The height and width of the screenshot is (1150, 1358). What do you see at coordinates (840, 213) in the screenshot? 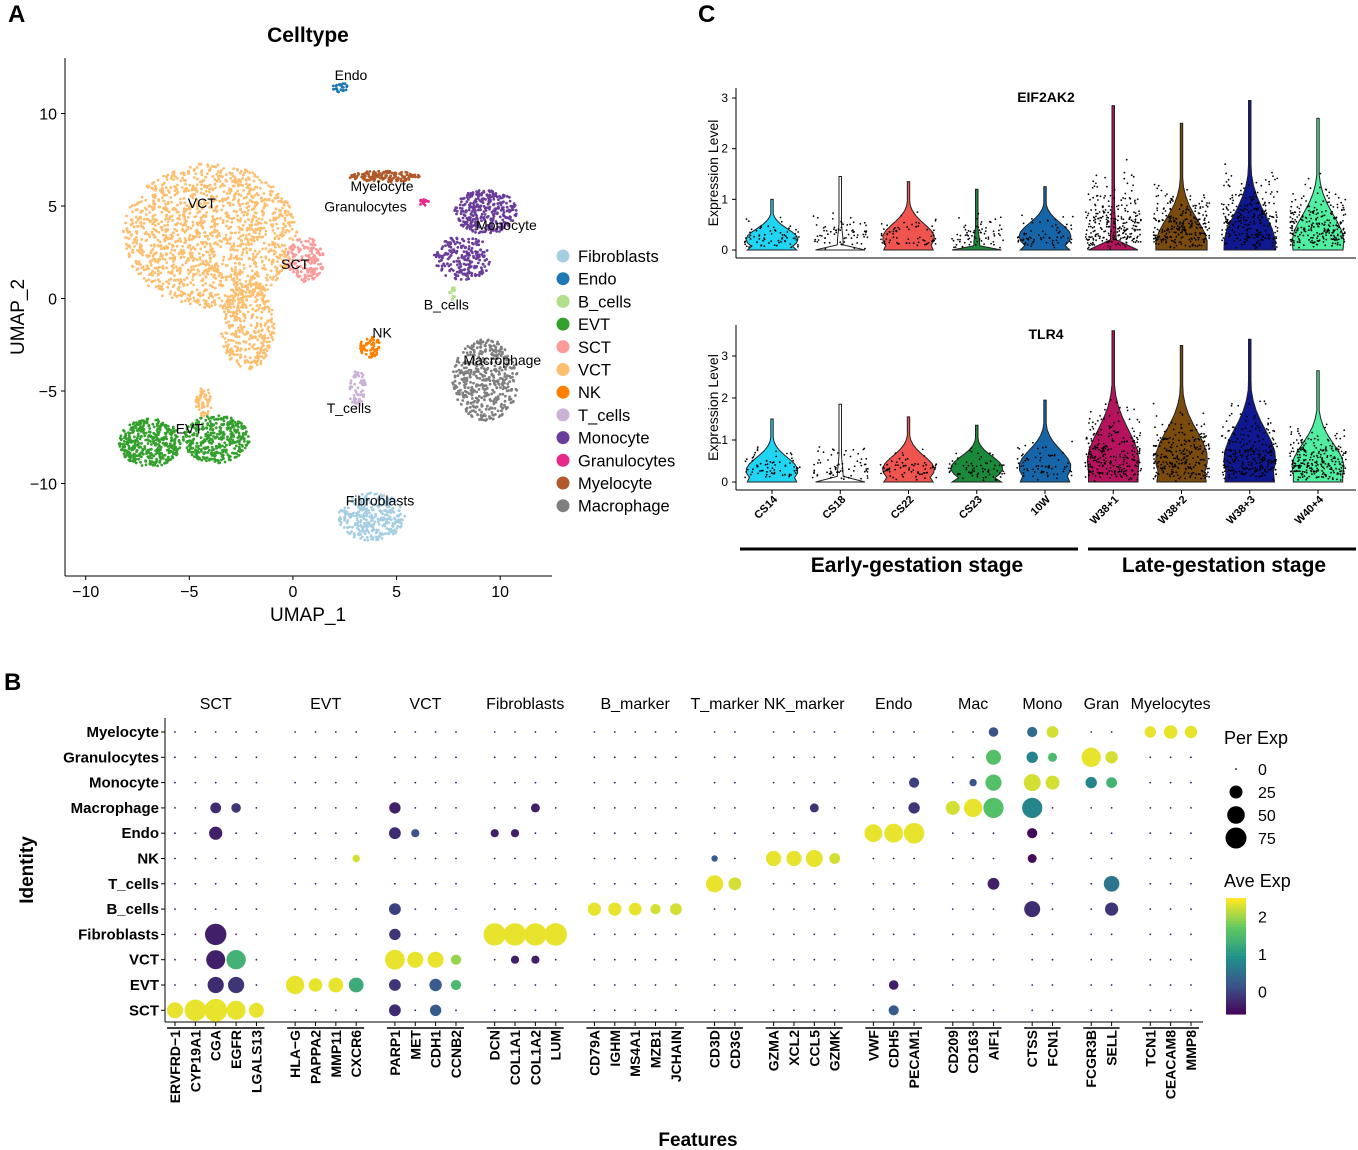
I see `violin-cs18` at bounding box center [840, 213].